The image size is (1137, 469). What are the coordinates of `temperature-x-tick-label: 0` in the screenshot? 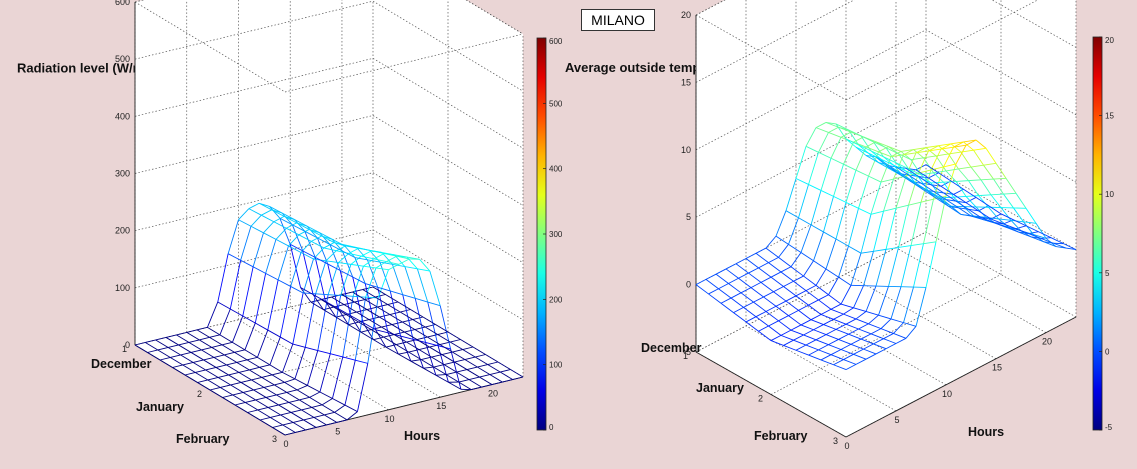 It's located at (846, 446).